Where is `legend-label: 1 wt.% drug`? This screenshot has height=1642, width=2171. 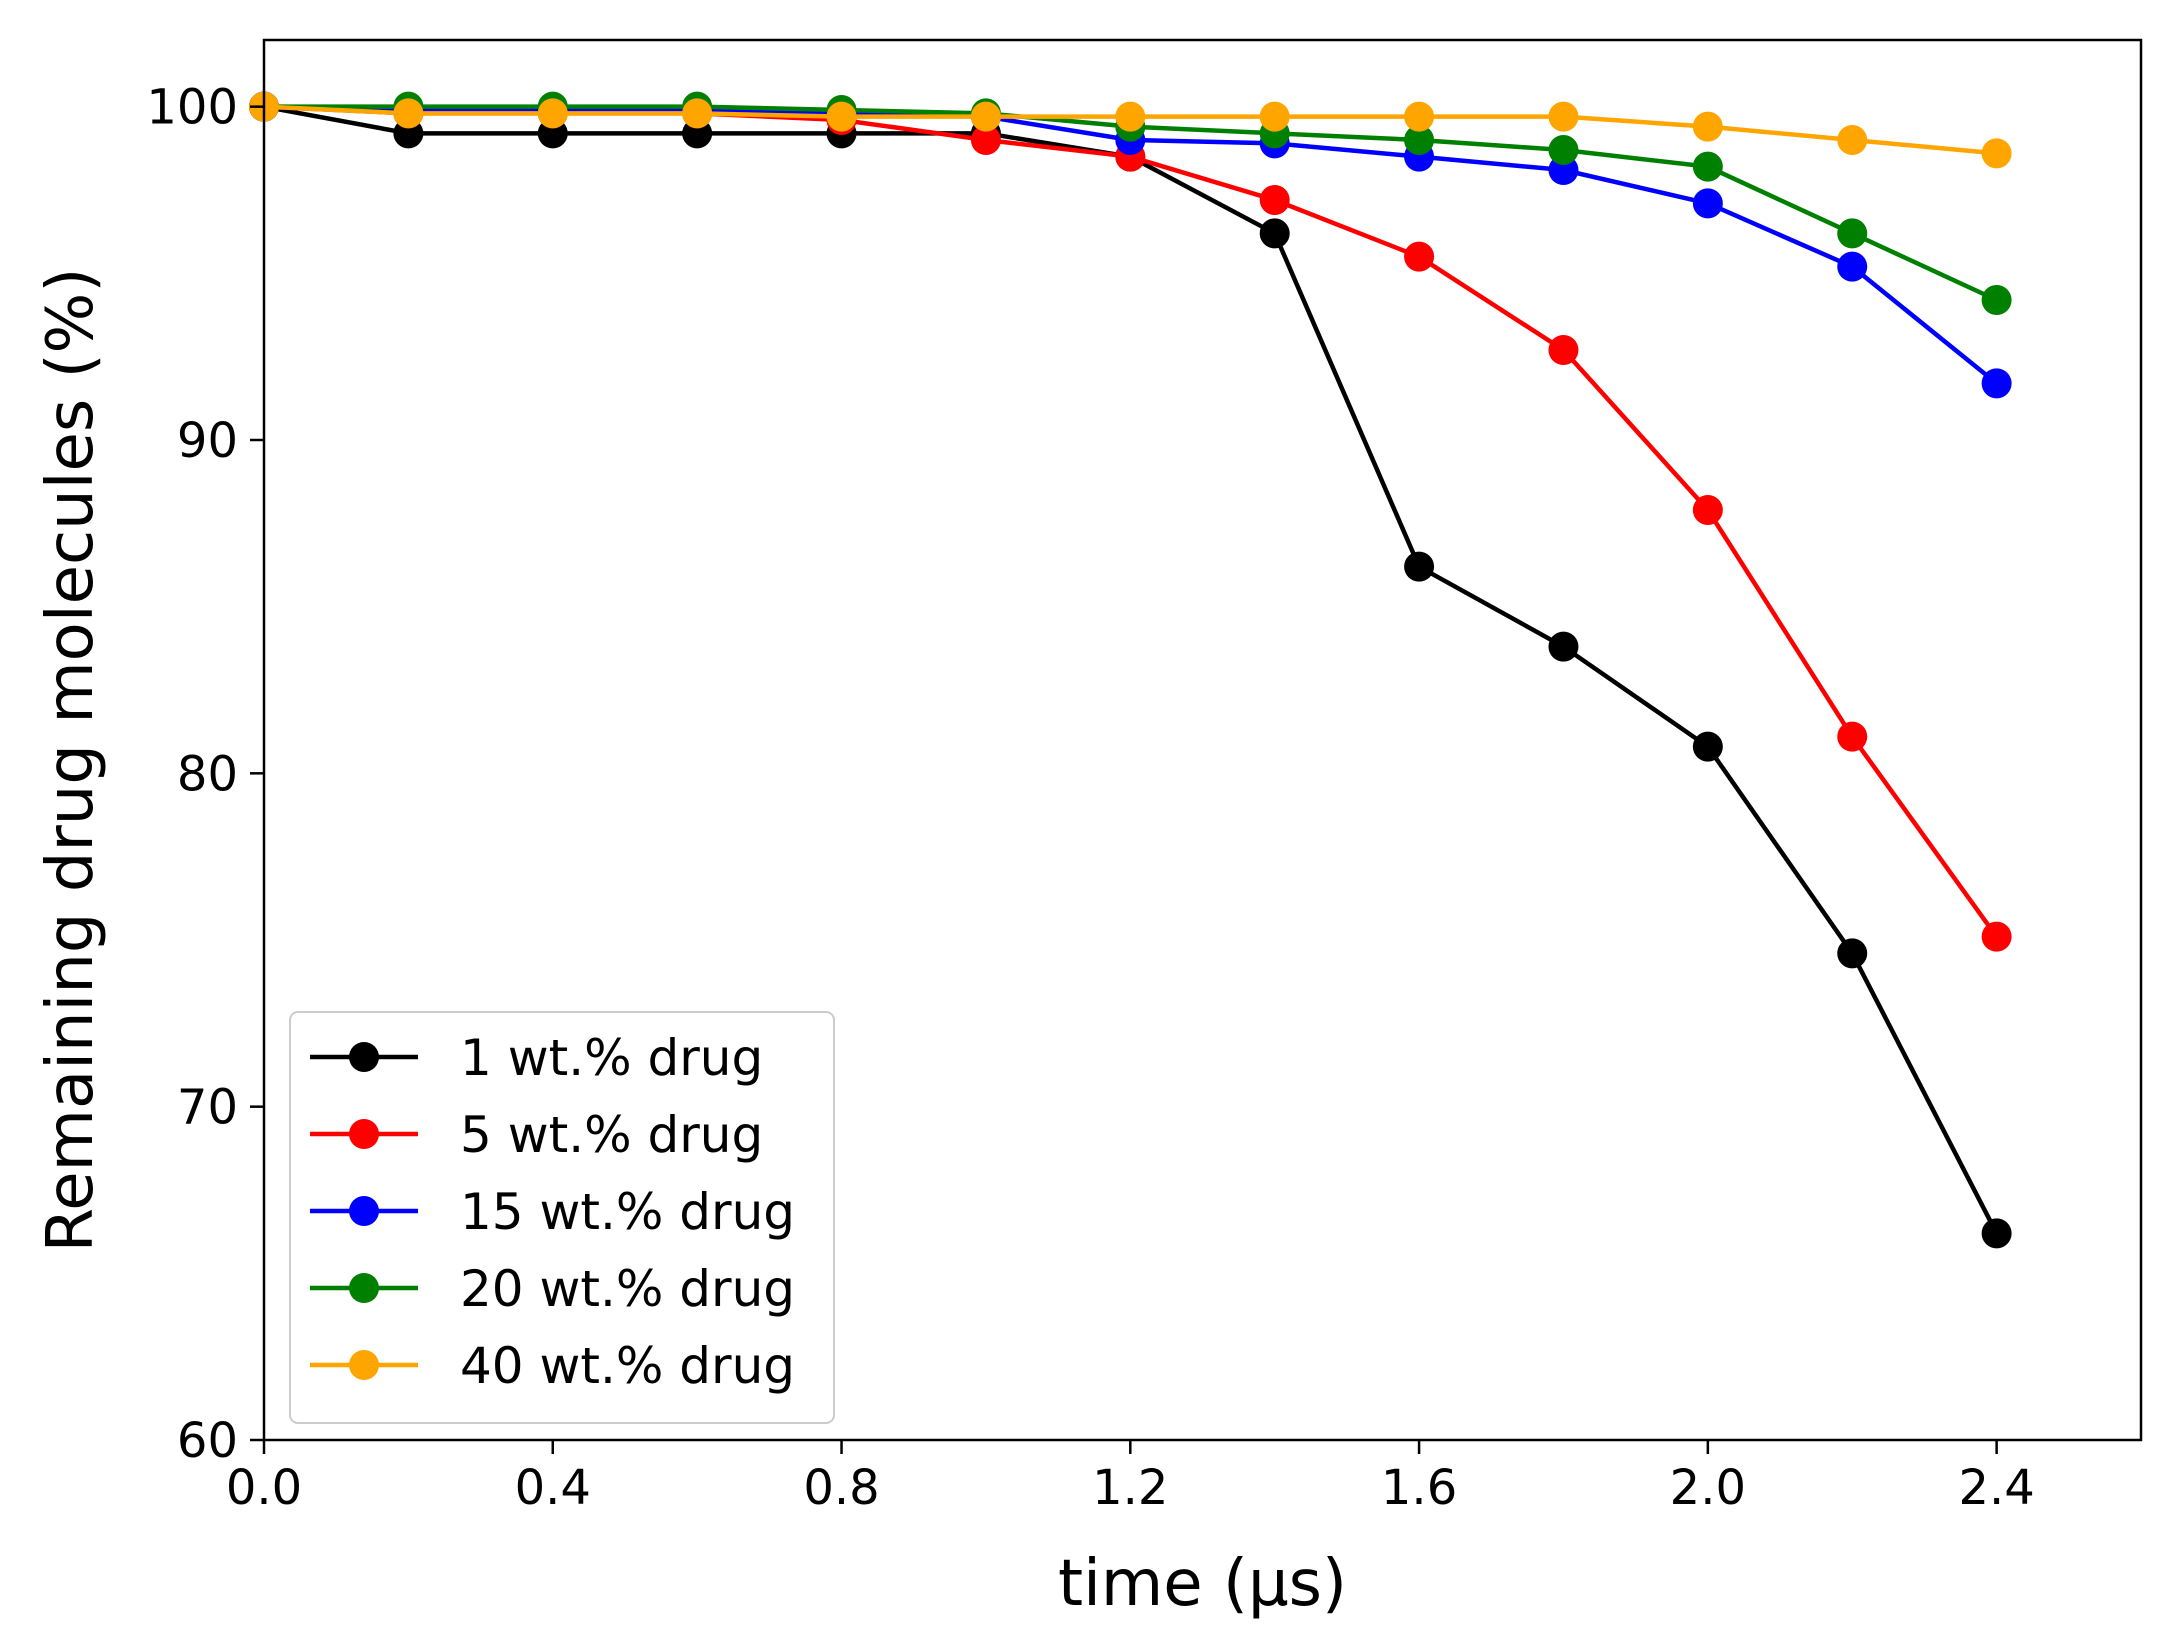
legend-label: 1 wt.% drug is located at coordinates (611, 1058).